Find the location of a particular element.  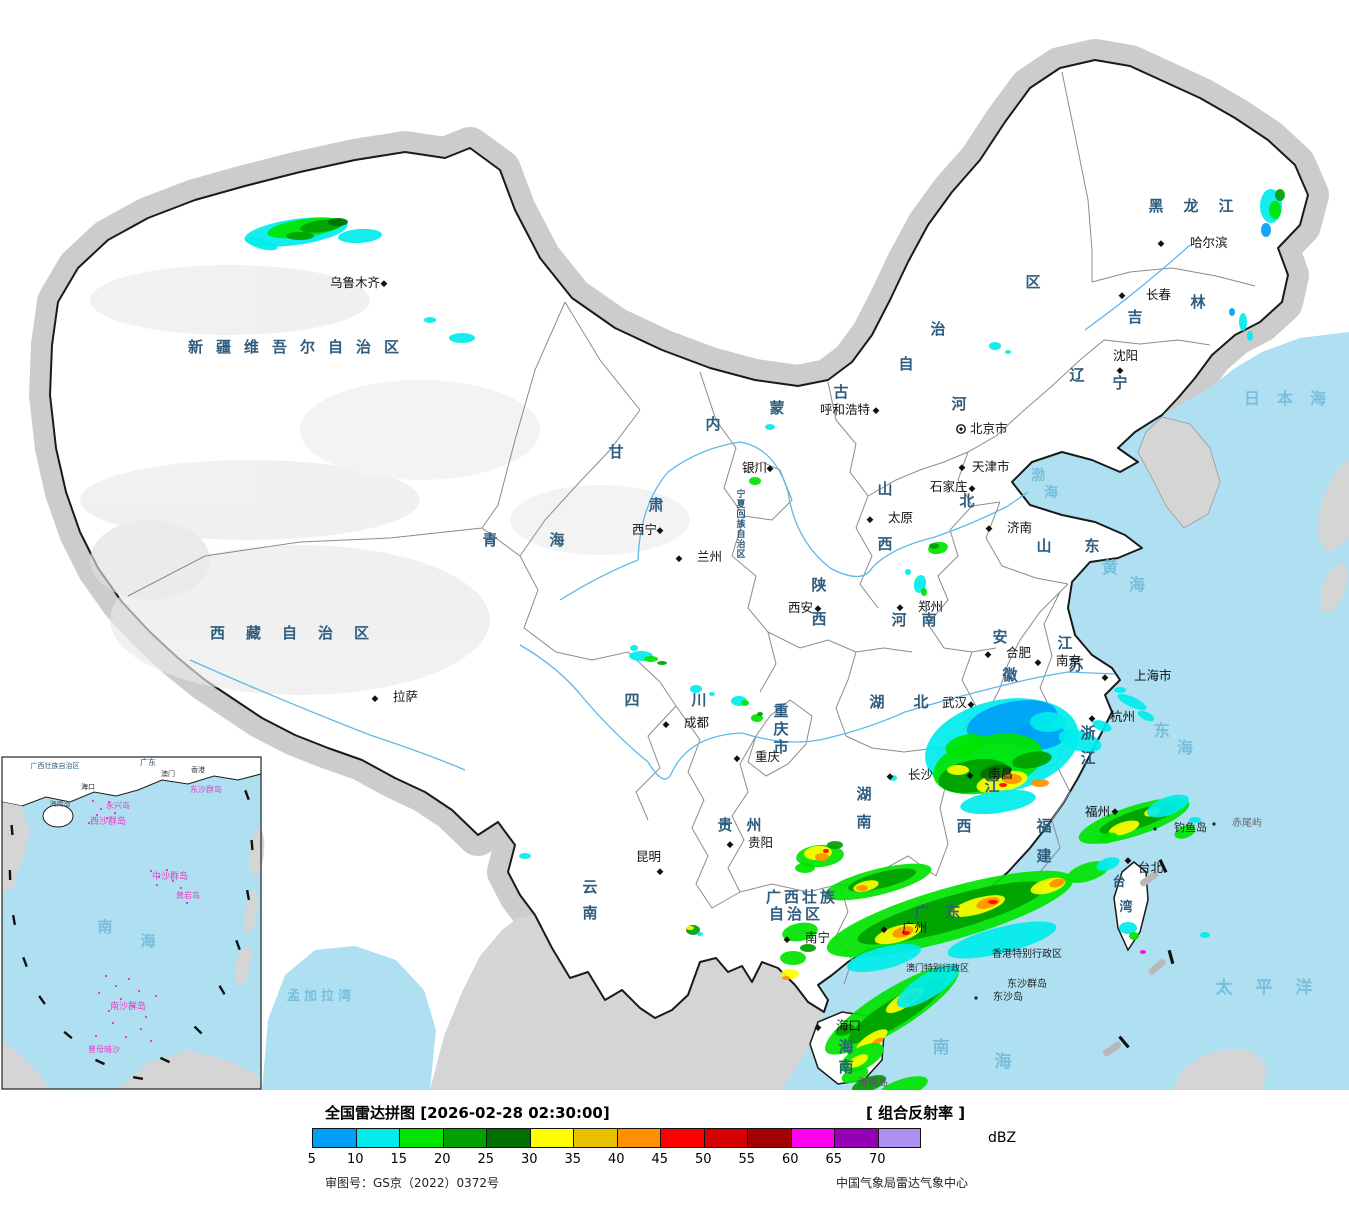

city: ◆ 杭州 is located at coordinates (1112, 716).